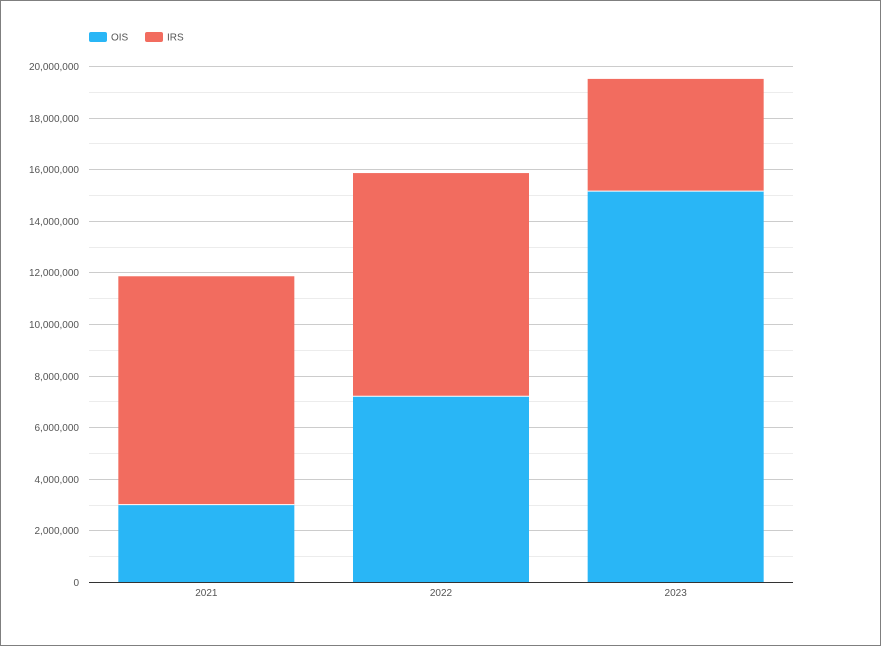  What do you see at coordinates (164, 38) in the screenshot?
I see `legend-item-irs: IRS` at bounding box center [164, 38].